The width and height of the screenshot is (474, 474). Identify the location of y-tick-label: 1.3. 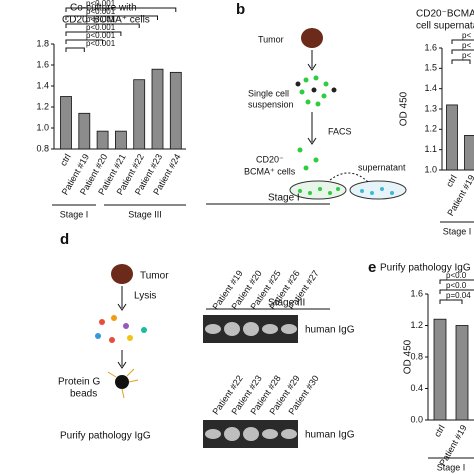
(430, 108).